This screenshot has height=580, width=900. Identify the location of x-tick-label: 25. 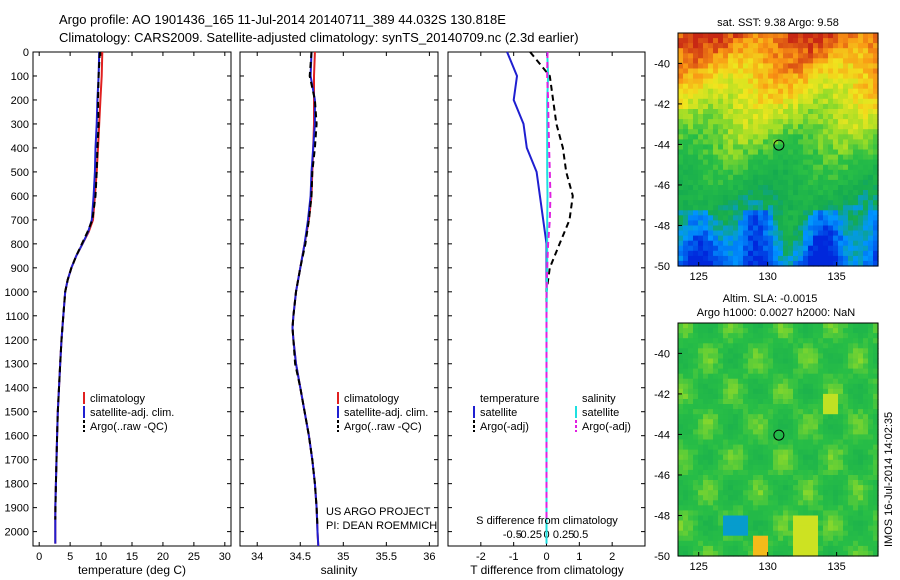
(194, 557).